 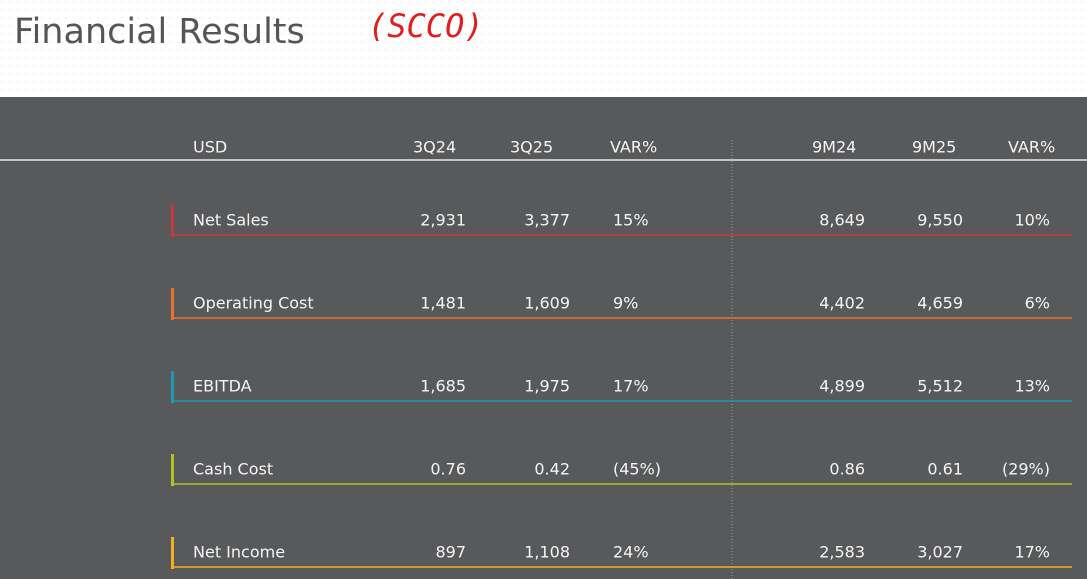 I want to click on cell-value: 1,609, so click(x=547, y=303).